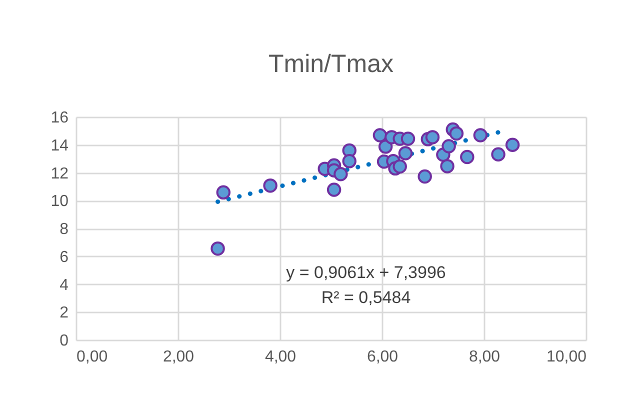 The height and width of the screenshot is (403, 642). Describe the element at coordinates (64, 257) in the screenshot. I see `y-tick-label: 6` at that location.